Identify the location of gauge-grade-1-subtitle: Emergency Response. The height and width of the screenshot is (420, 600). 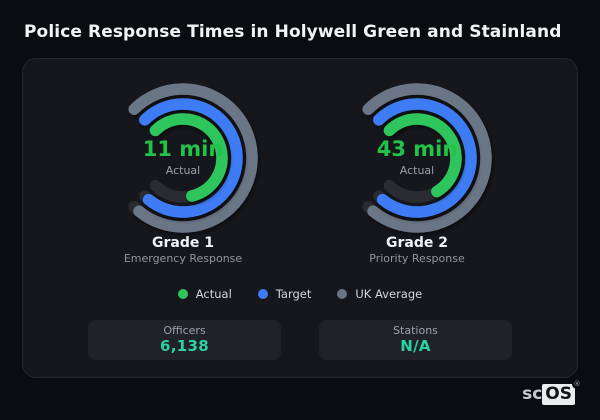
(183, 258).